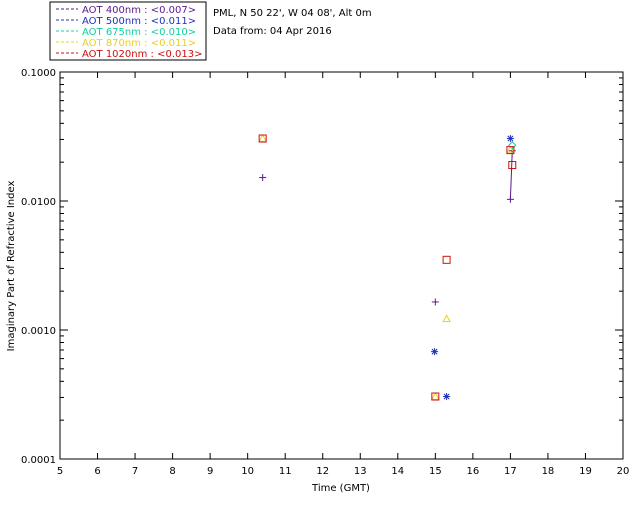 The height and width of the screenshot is (512, 640). Describe the element at coordinates (292, 13) in the screenshot. I see `location-info: PML, N 50 22', W 04 08', Alt 0m` at that location.